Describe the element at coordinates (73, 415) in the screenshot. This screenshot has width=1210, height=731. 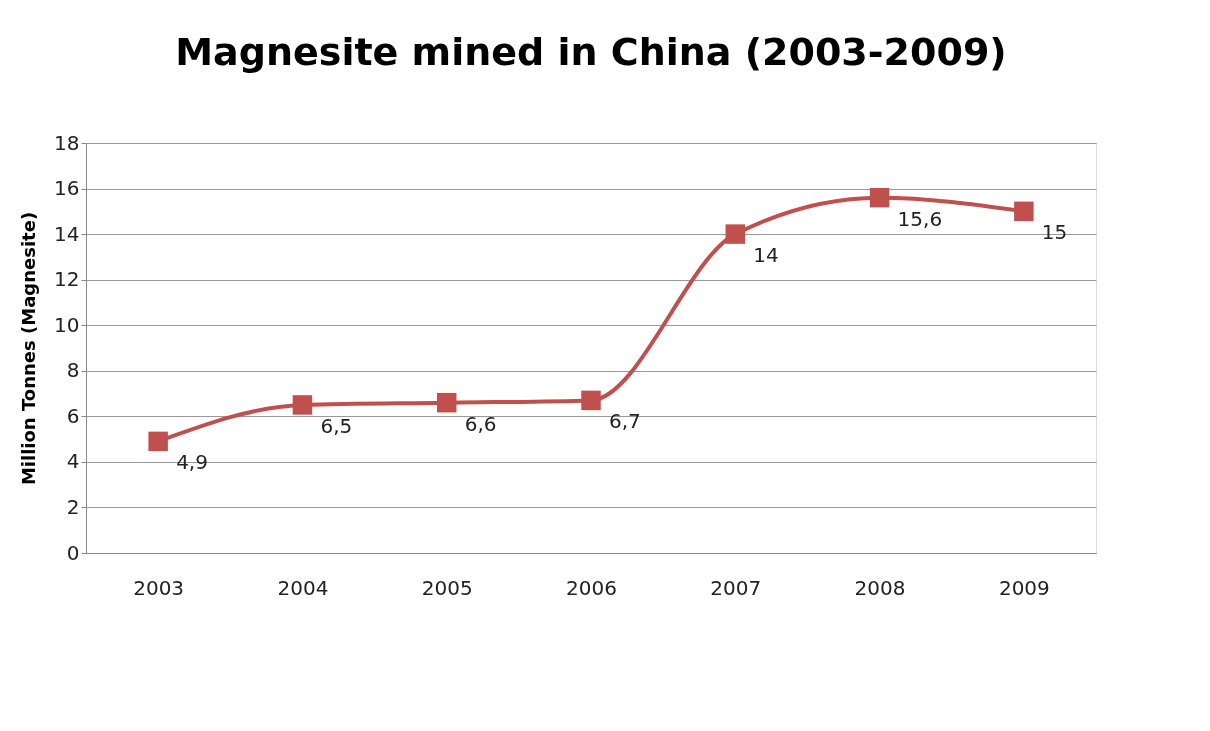
I see `y-tick-label: 6` at that location.